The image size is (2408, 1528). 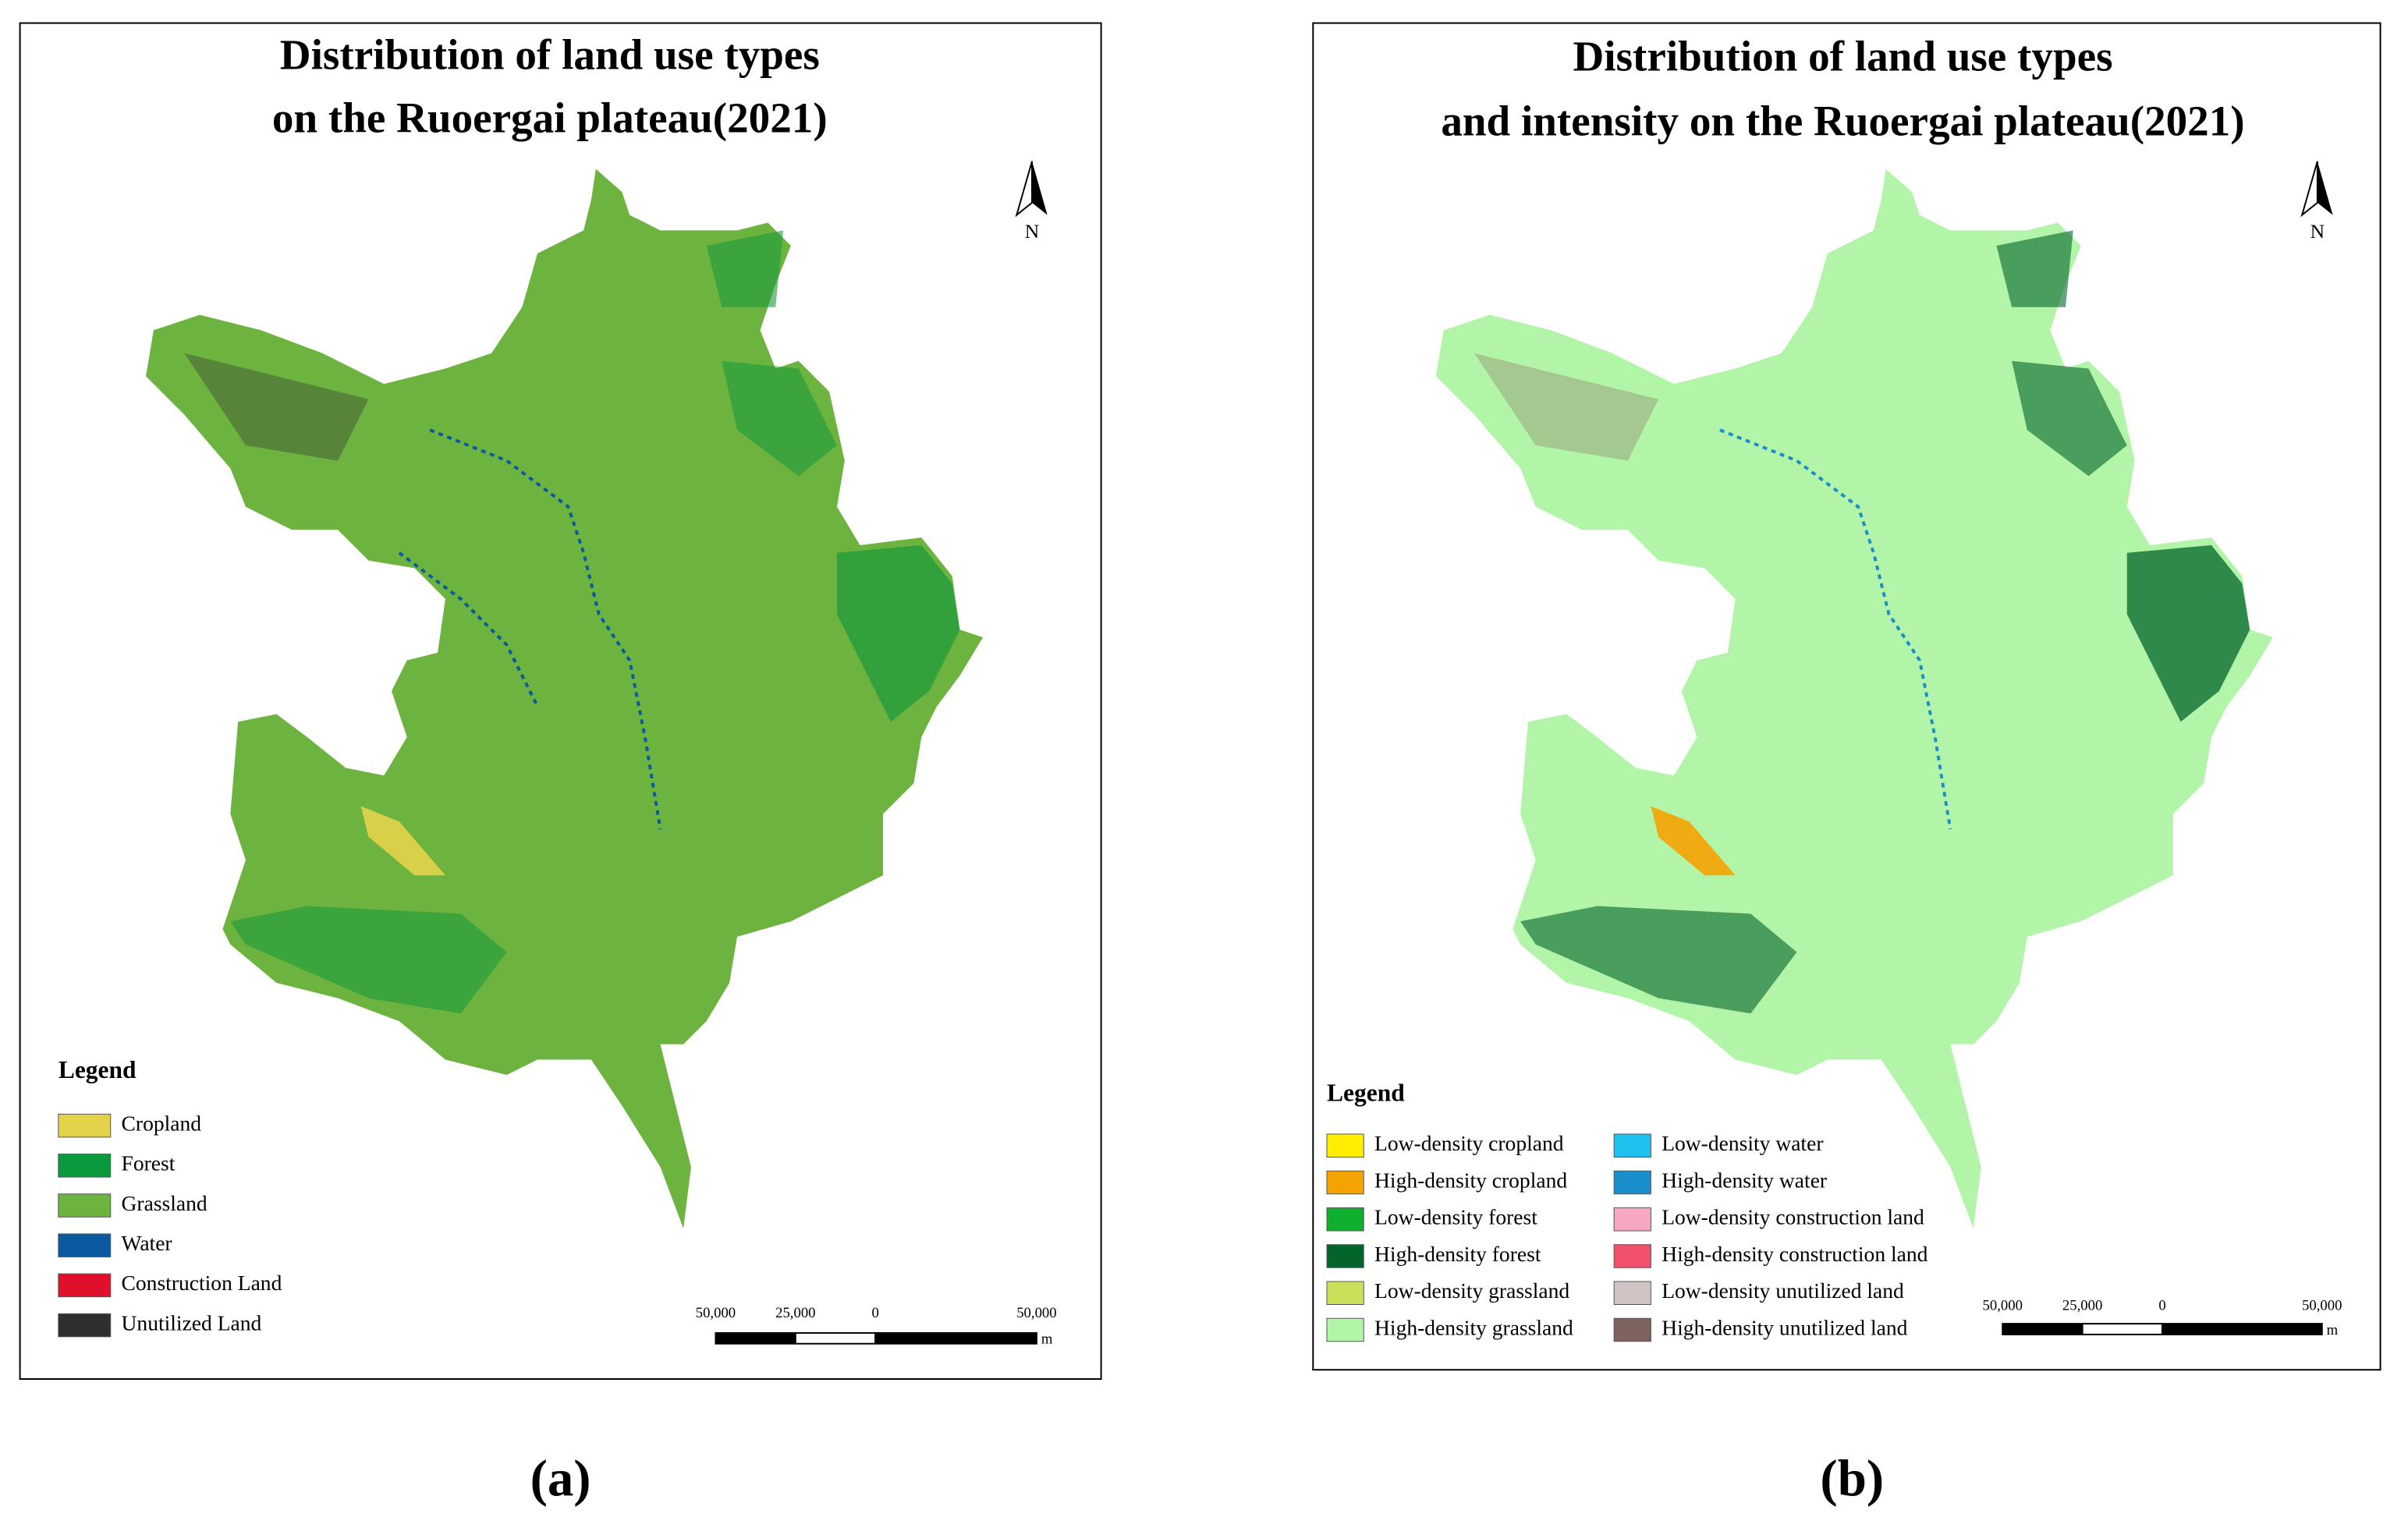 I want to click on legend-label: High-density unutilized land, so click(x=1784, y=1327).